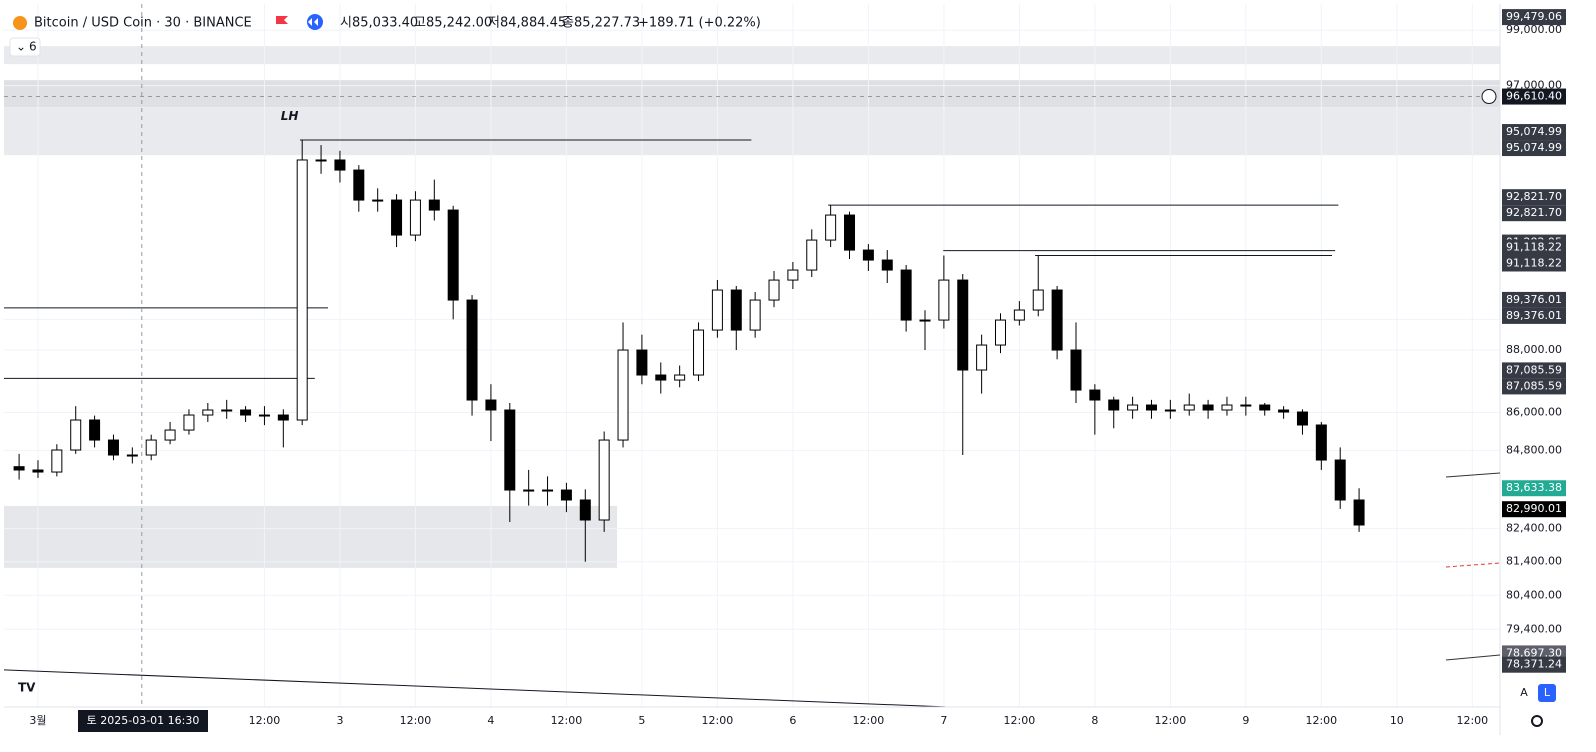 The width and height of the screenshot is (1596, 752). Describe the element at coordinates (290, 116) in the screenshot. I see `annotation: LH` at that location.